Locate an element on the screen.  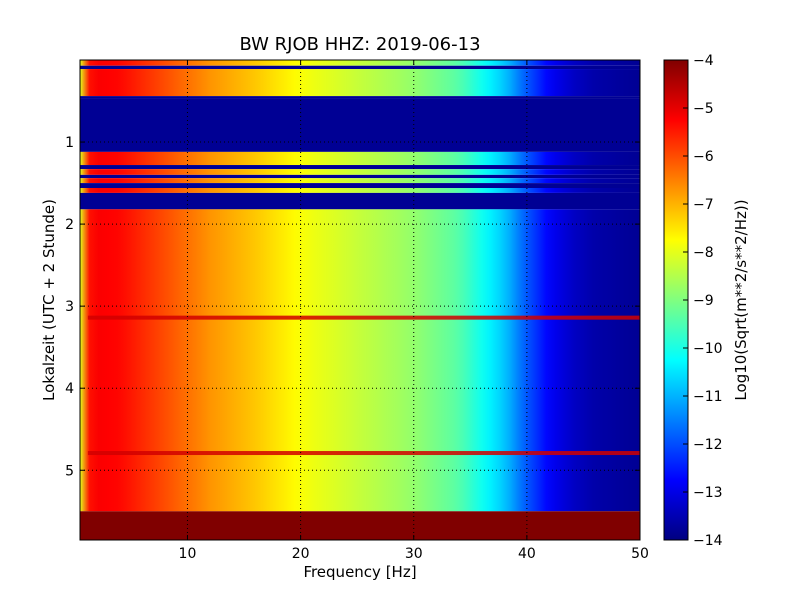
y-tick-label: 3 is located at coordinates (69, 307).